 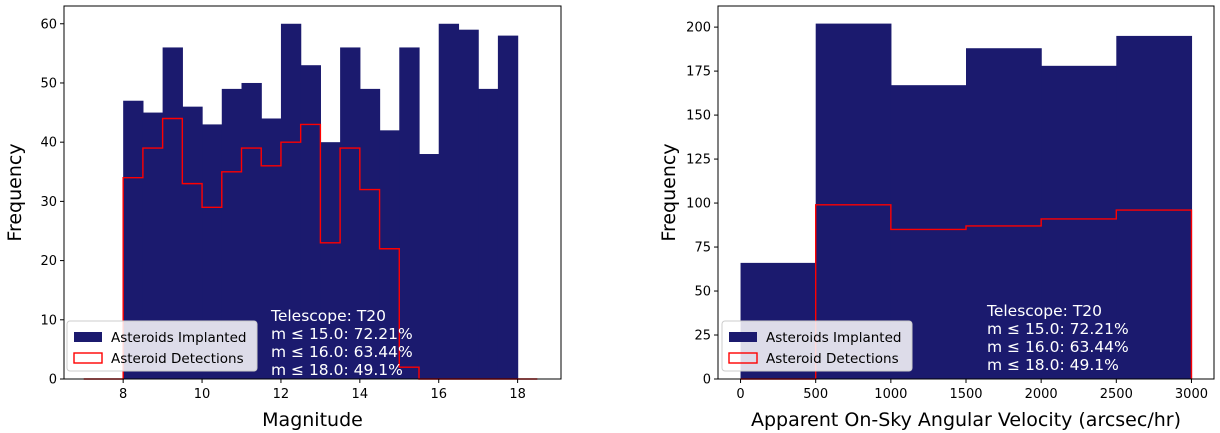 I want to click on x-tick-label: 12, so click(x=281, y=394).